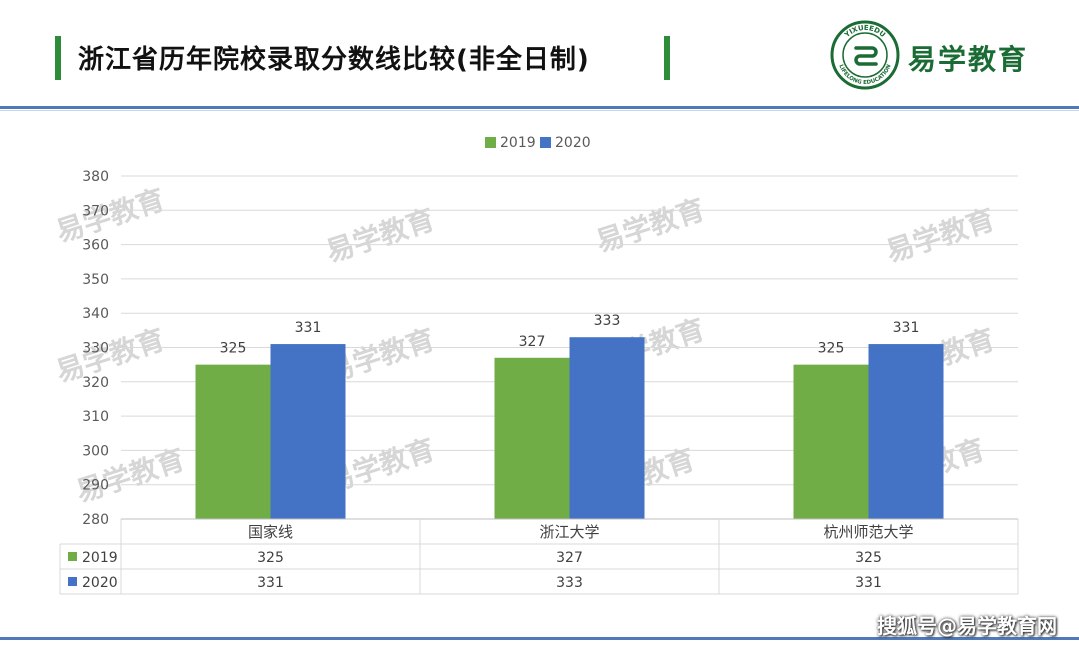  Describe the element at coordinates (72, 556) in the screenshot. I see `table-swatch-2019` at that location.